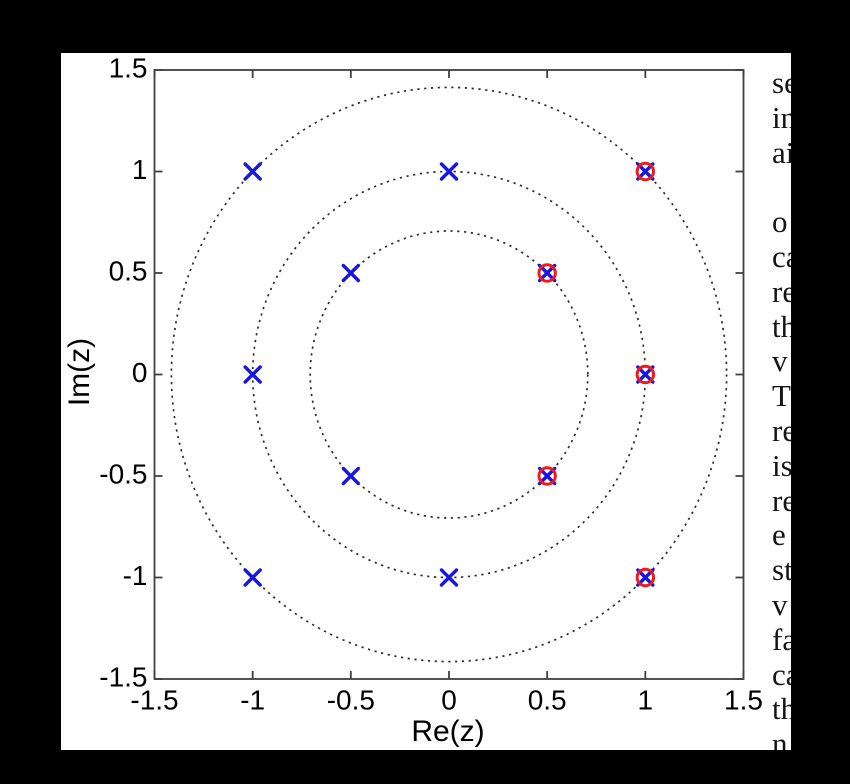 The width and height of the screenshot is (850, 784). What do you see at coordinates (449, 699) in the screenshot?
I see `x-tick-label: 0` at bounding box center [449, 699].